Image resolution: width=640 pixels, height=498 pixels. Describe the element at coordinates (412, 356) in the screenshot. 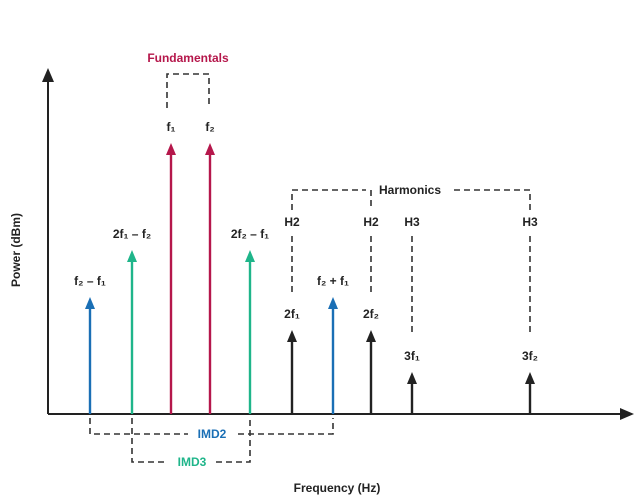

I see `tone-label: 3f₁` at that location.